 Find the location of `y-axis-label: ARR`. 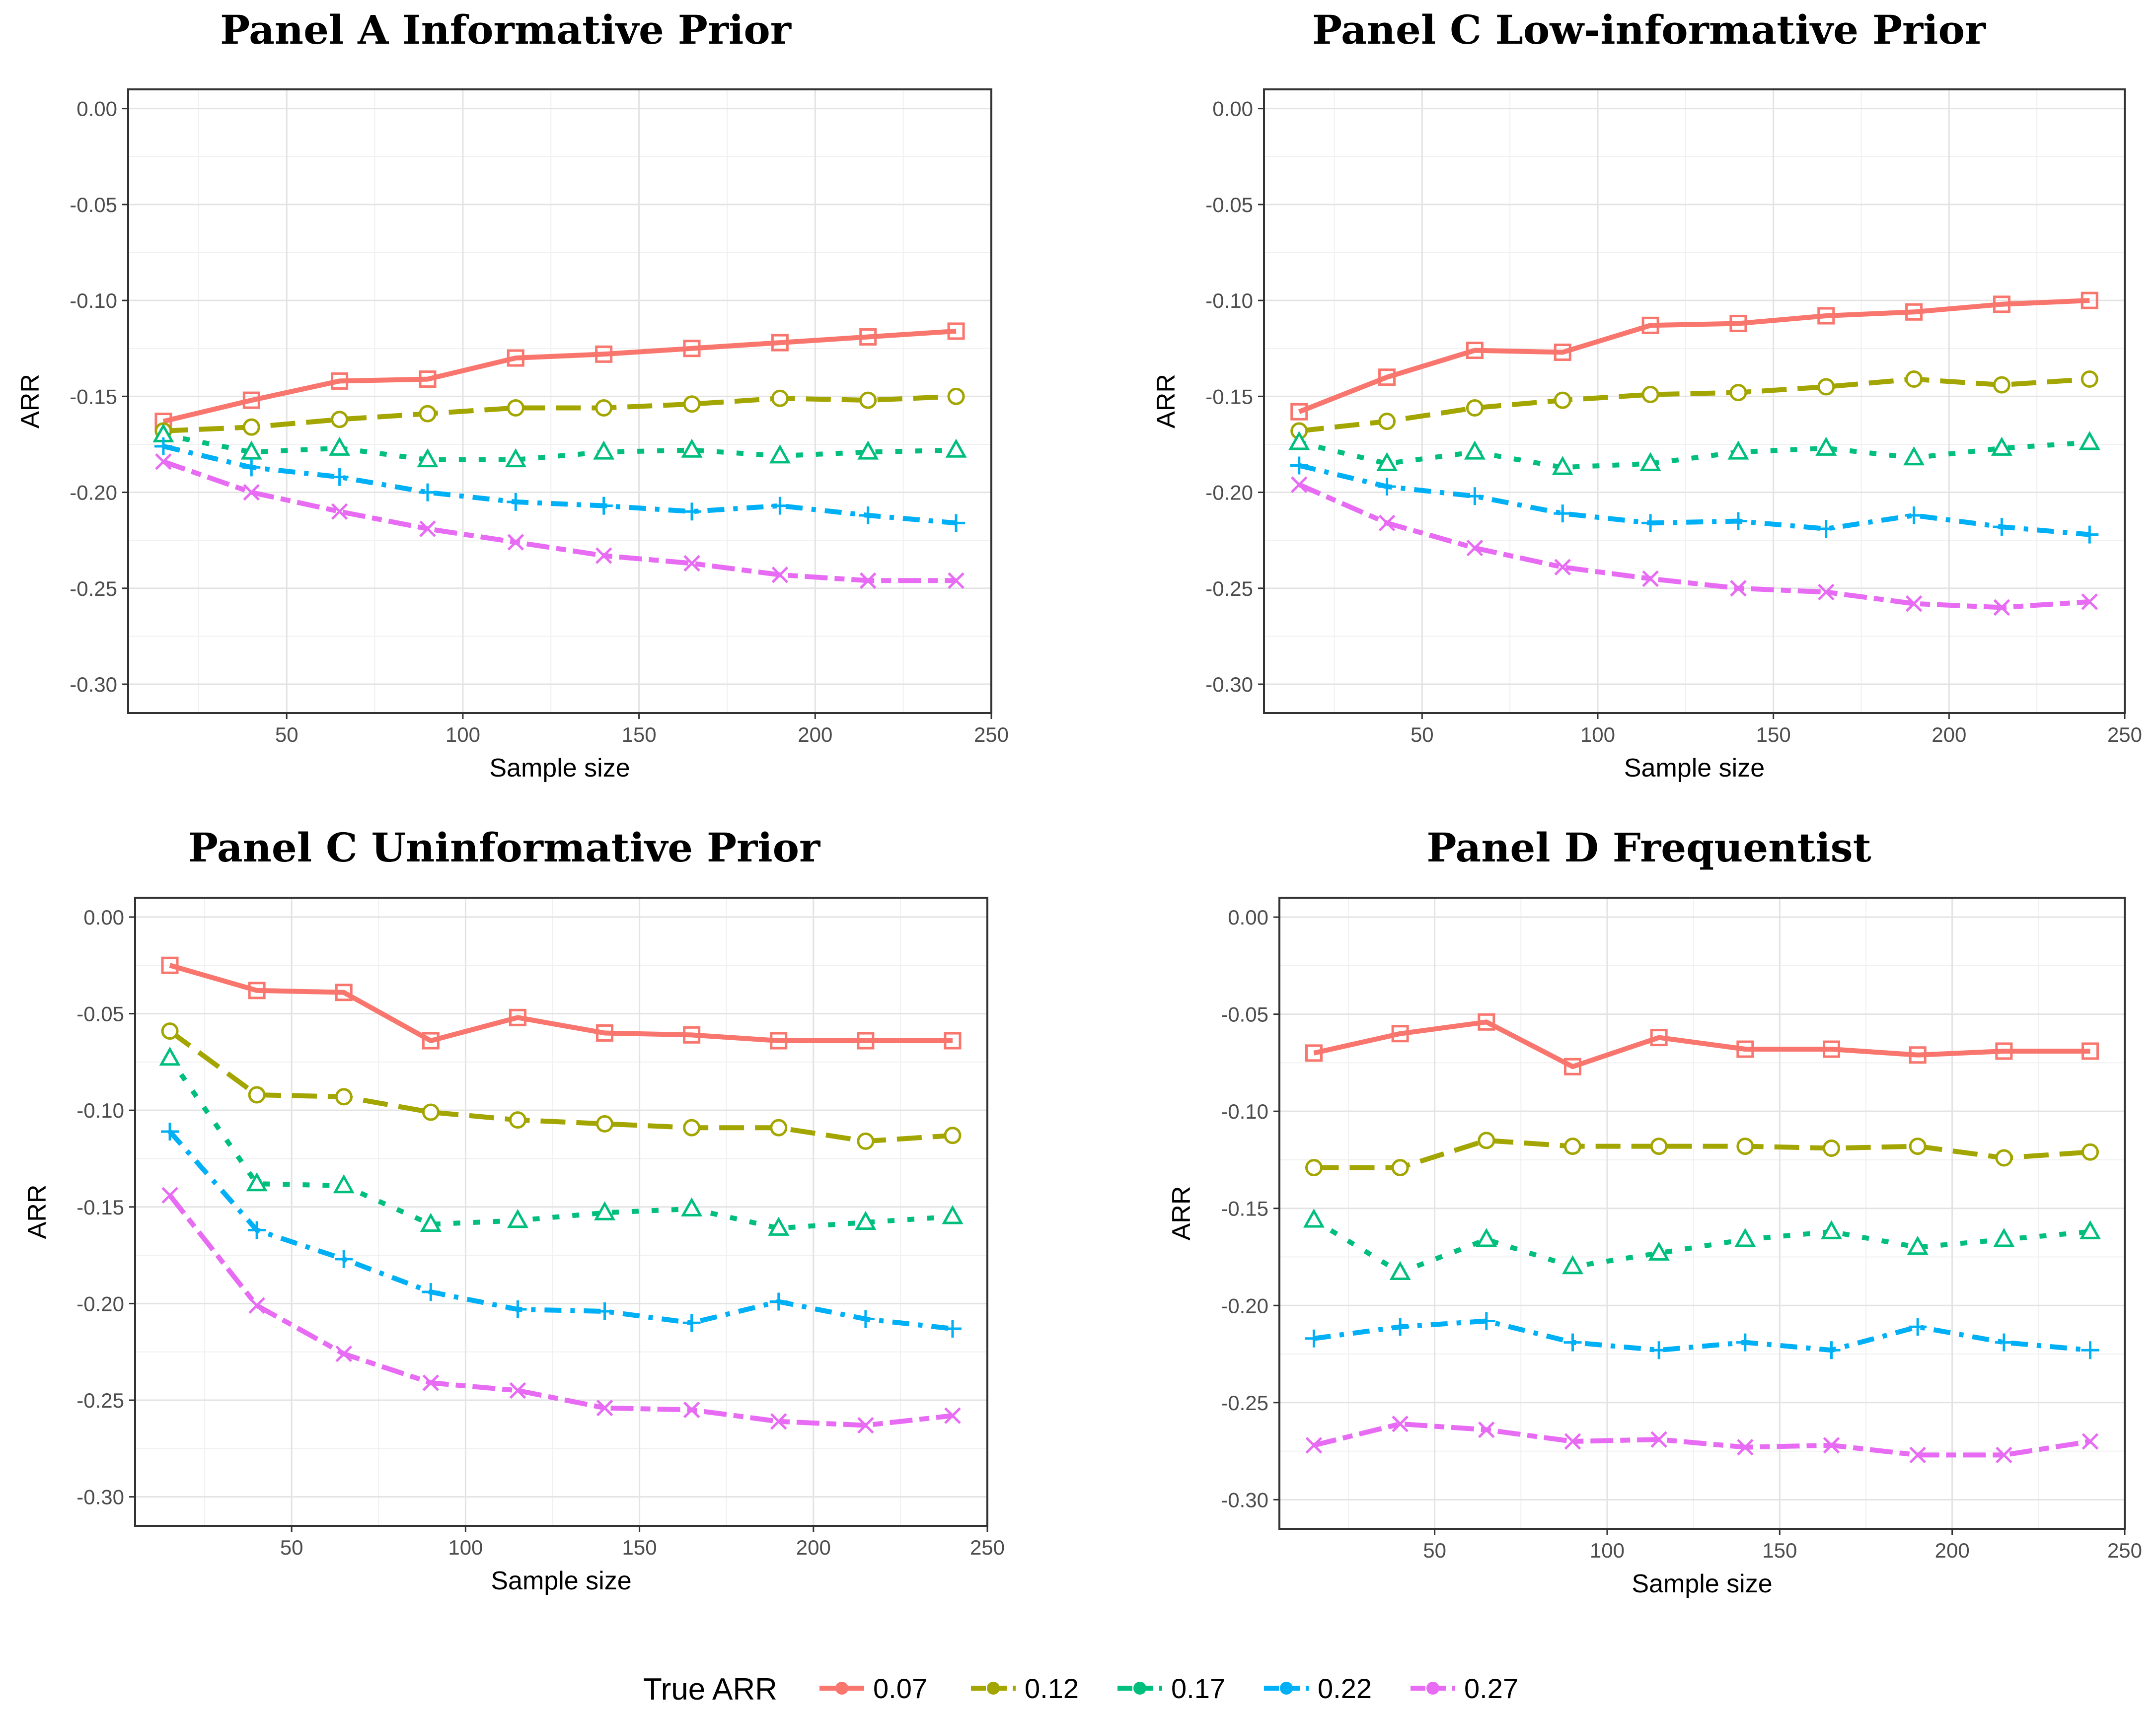

y-axis-label: ARR is located at coordinates (30, 401).